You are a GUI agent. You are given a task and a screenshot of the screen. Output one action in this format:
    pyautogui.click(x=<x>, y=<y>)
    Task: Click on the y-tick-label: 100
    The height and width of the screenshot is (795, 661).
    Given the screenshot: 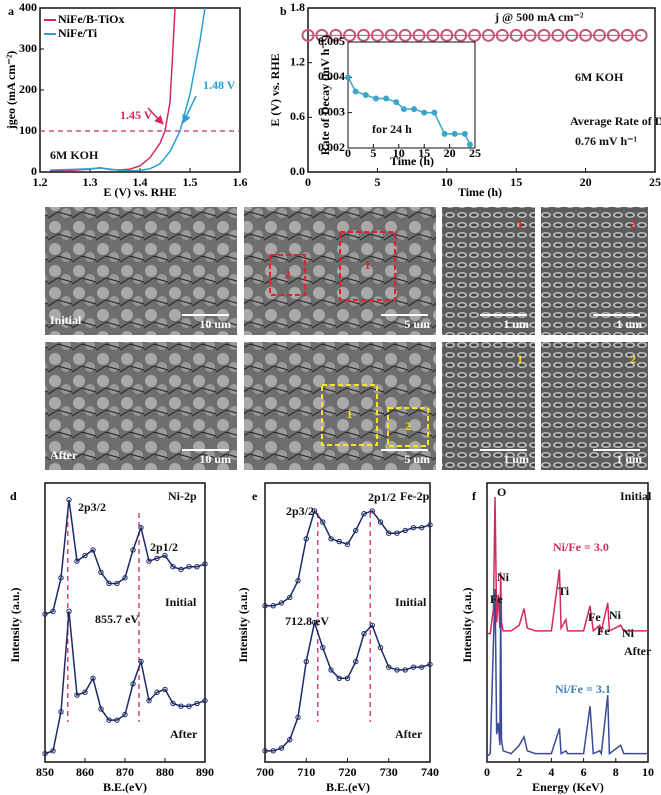 What is the action you would take?
    pyautogui.click(x=28, y=130)
    